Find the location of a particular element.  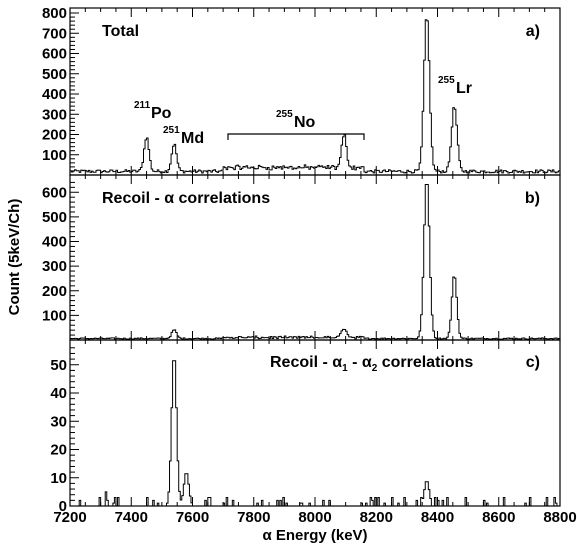

panel-c-letter: c) is located at coordinates (533, 362).